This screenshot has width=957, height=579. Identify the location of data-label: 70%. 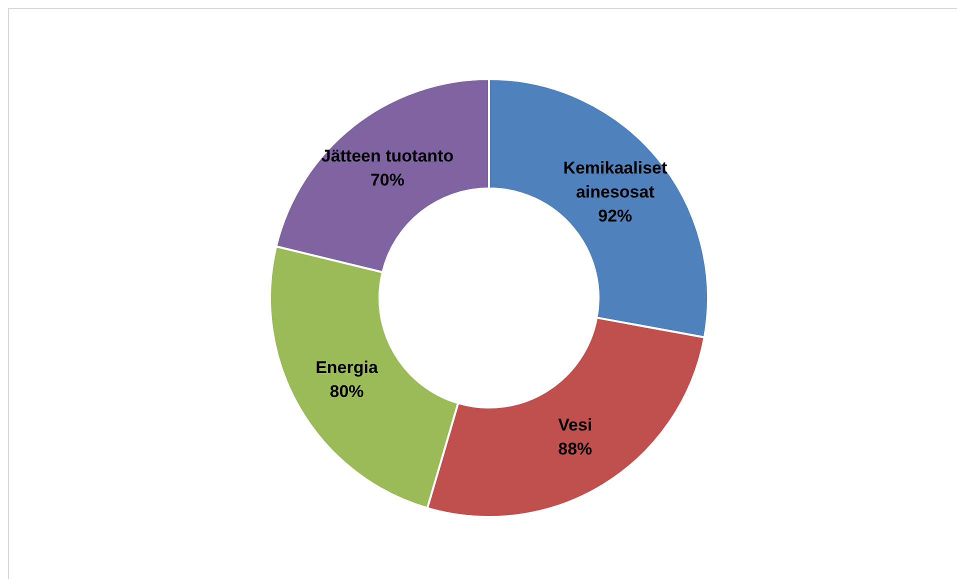
(387, 180).